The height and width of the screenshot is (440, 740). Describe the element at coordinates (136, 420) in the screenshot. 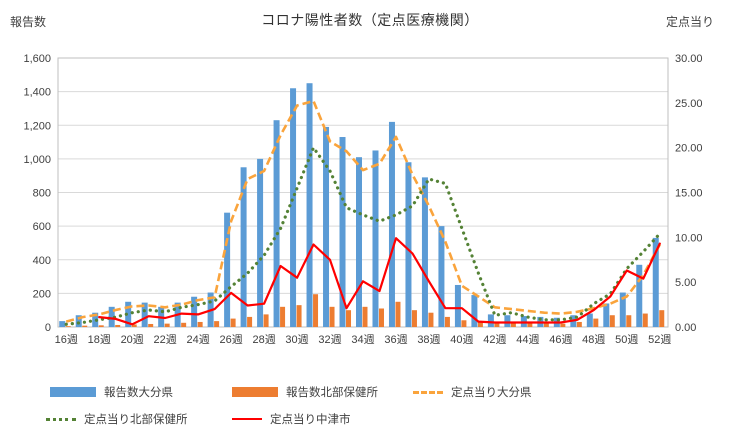

I see `legend-label: 定点当り北部保健所` at that location.